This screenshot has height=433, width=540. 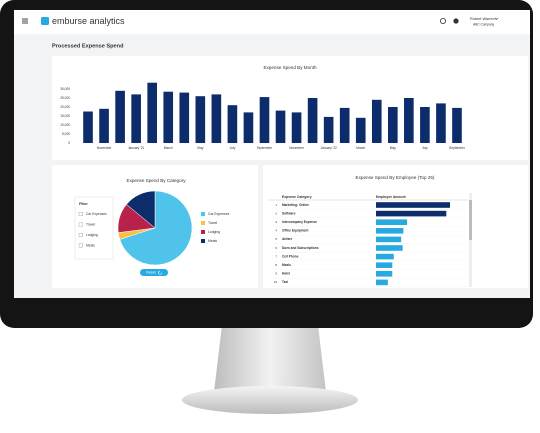 What do you see at coordinates (276, 256) in the screenshot?
I see `row-rank: 7` at bounding box center [276, 256].